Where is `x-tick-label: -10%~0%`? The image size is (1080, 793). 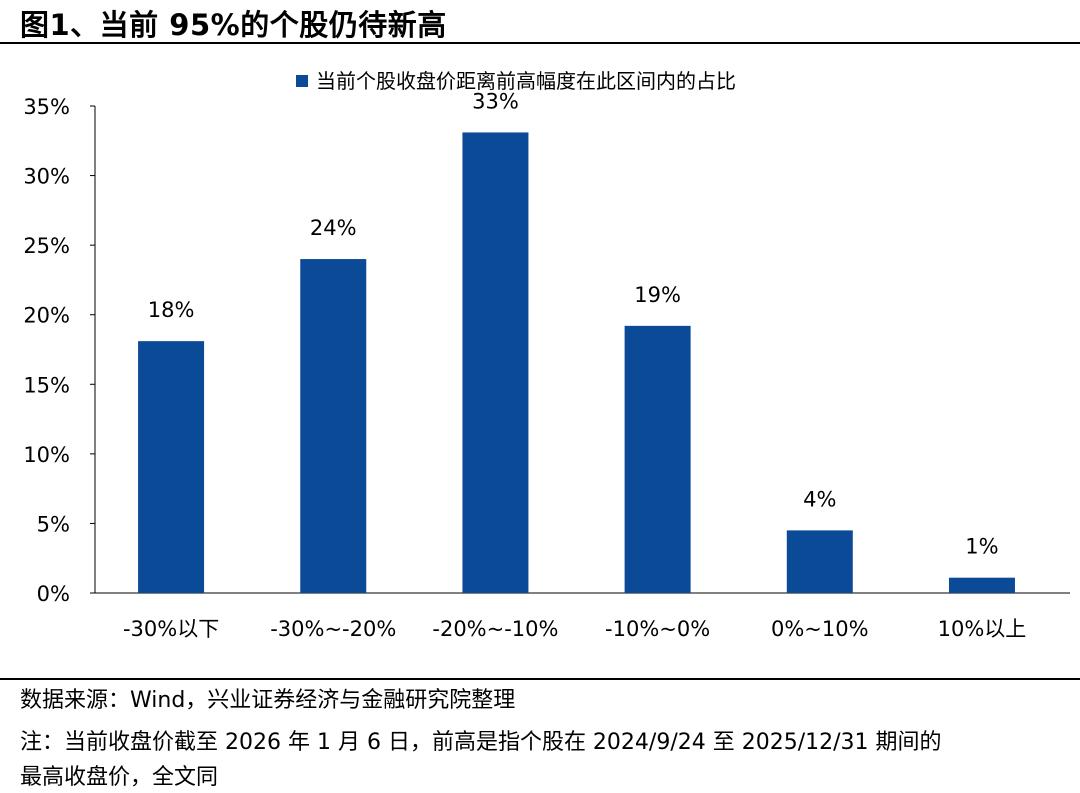
x-tick-label: -10%~0% is located at coordinates (657, 629).